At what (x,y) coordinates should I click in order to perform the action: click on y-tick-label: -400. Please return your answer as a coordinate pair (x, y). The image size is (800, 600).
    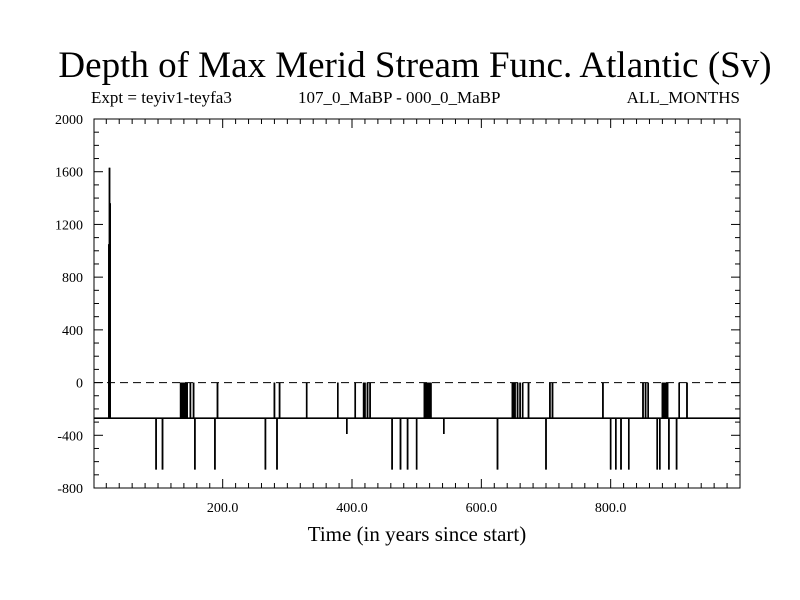
    Looking at the image, I should click on (70, 436).